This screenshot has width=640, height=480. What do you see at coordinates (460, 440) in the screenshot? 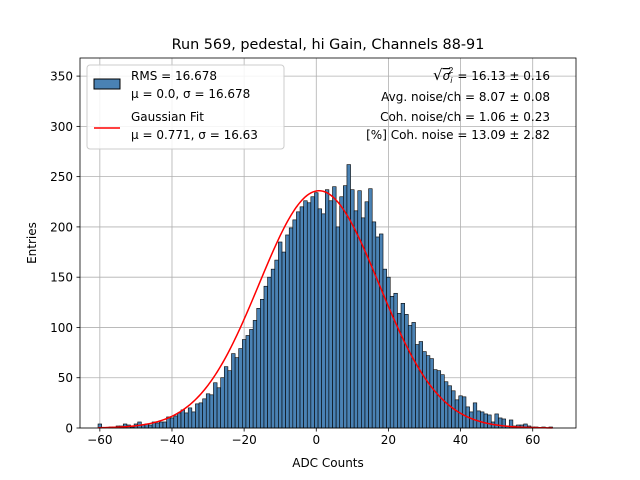
I see `x-tick-label: 40` at bounding box center [460, 440].